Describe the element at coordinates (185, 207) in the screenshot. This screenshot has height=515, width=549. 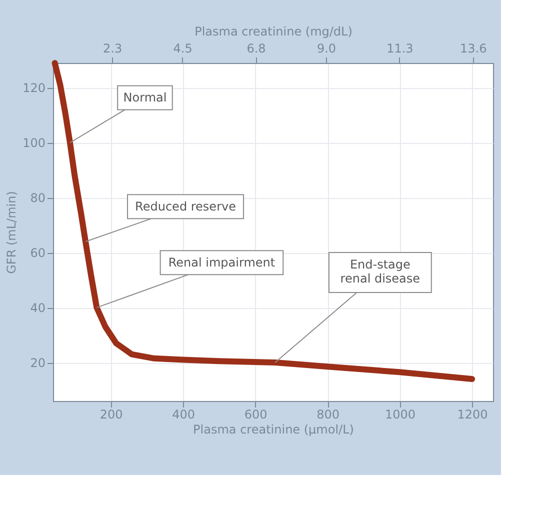
I see `annotation: Reduced reserve` at that location.